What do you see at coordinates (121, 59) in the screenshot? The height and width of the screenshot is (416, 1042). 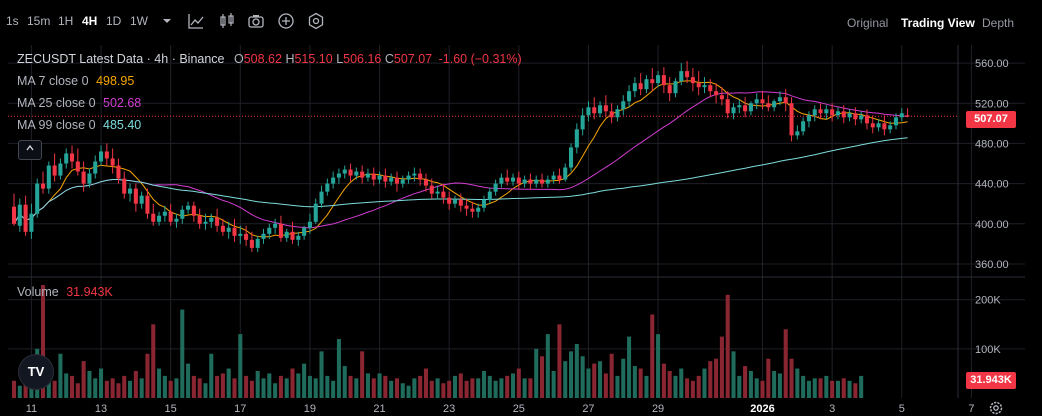 I see `symbol-title: ZECUSDT Latest Data · 4h · Binance` at bounding box center [121, 59].